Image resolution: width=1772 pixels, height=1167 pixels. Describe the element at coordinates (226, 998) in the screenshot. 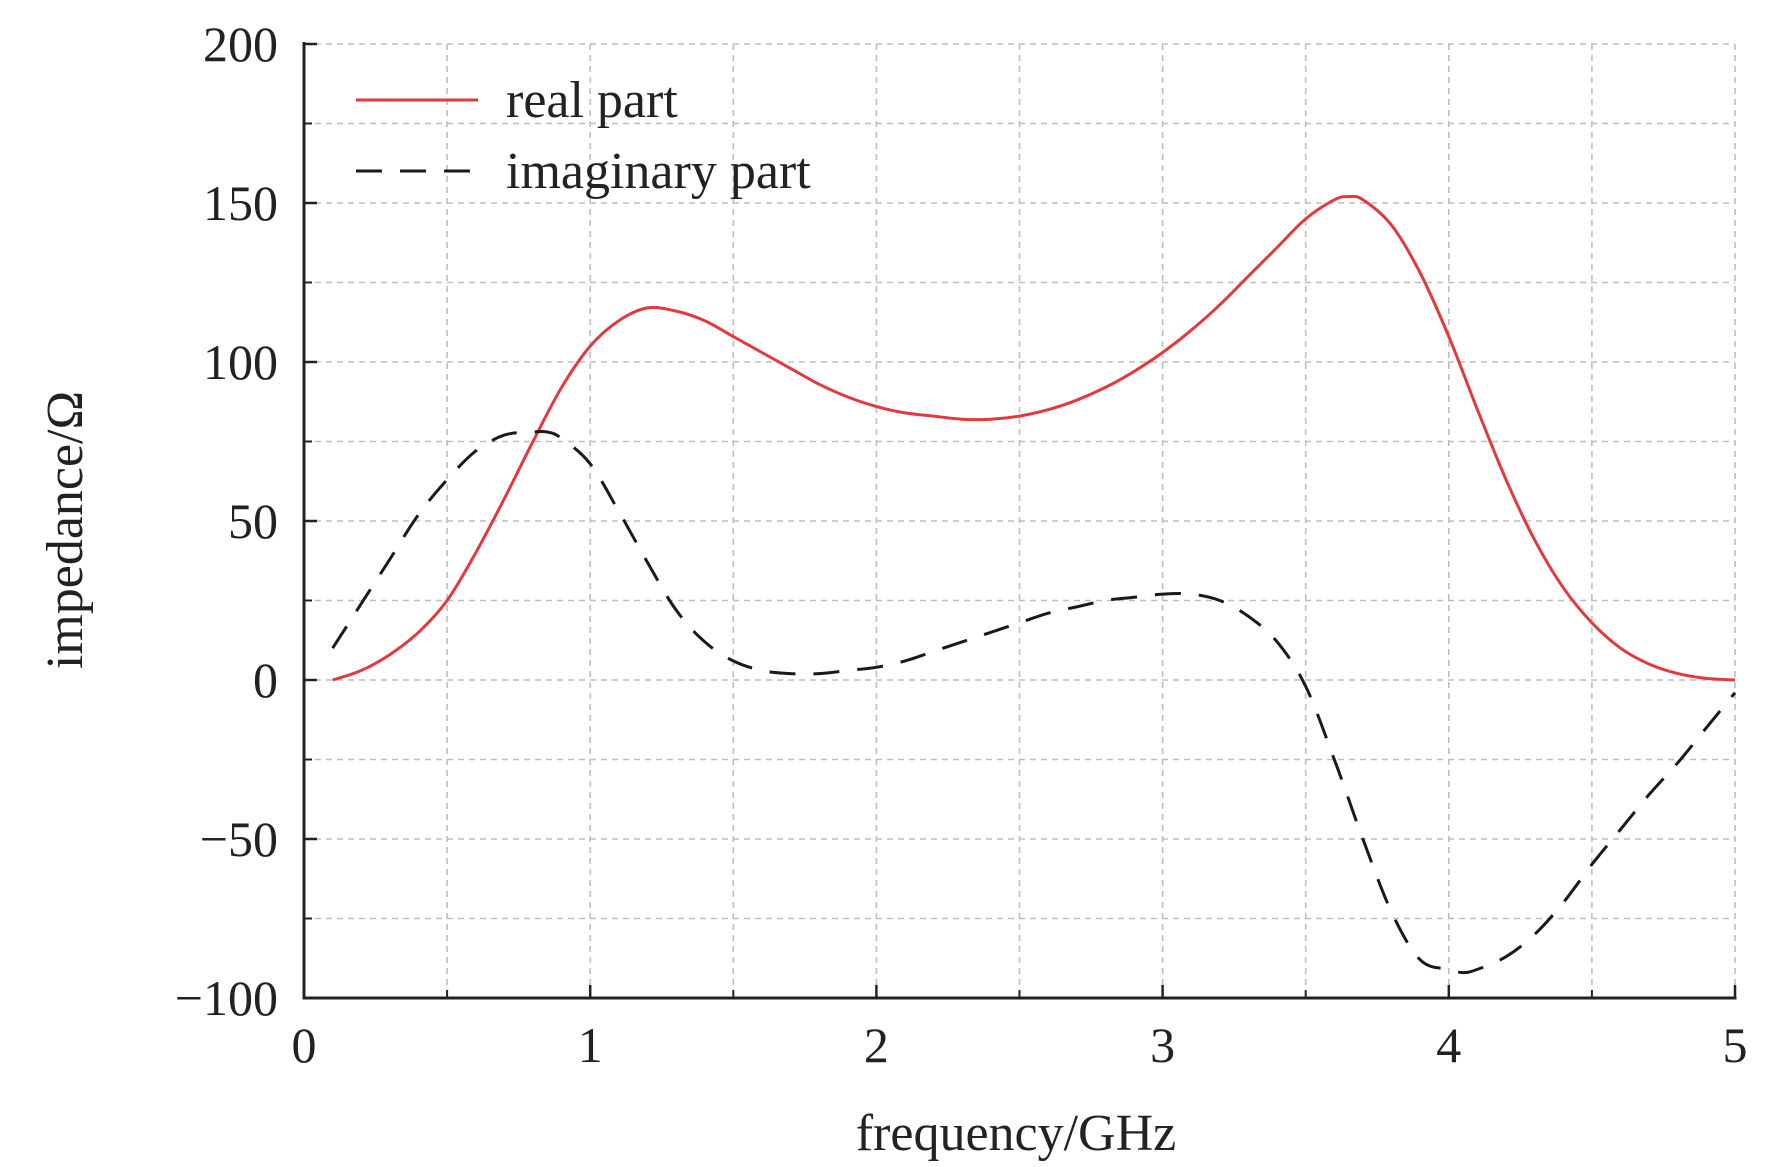

I see `y-tick-label: −100` at that location.